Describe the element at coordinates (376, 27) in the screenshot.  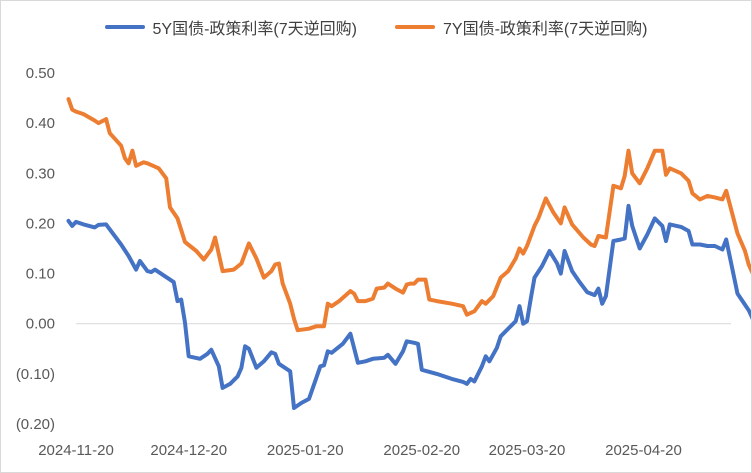
I see `chart-legend: 5Y国债-政策利率(7天逆回购) 7Y国债-政策利率(7天逆回购)` at that location.